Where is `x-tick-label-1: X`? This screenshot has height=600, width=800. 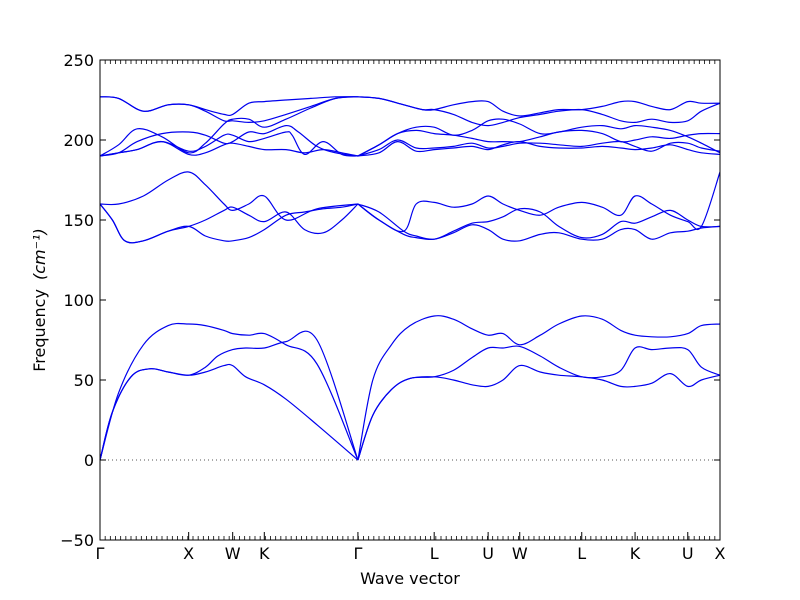 x-tick-label-1: X is located at coordinates (188, 553).